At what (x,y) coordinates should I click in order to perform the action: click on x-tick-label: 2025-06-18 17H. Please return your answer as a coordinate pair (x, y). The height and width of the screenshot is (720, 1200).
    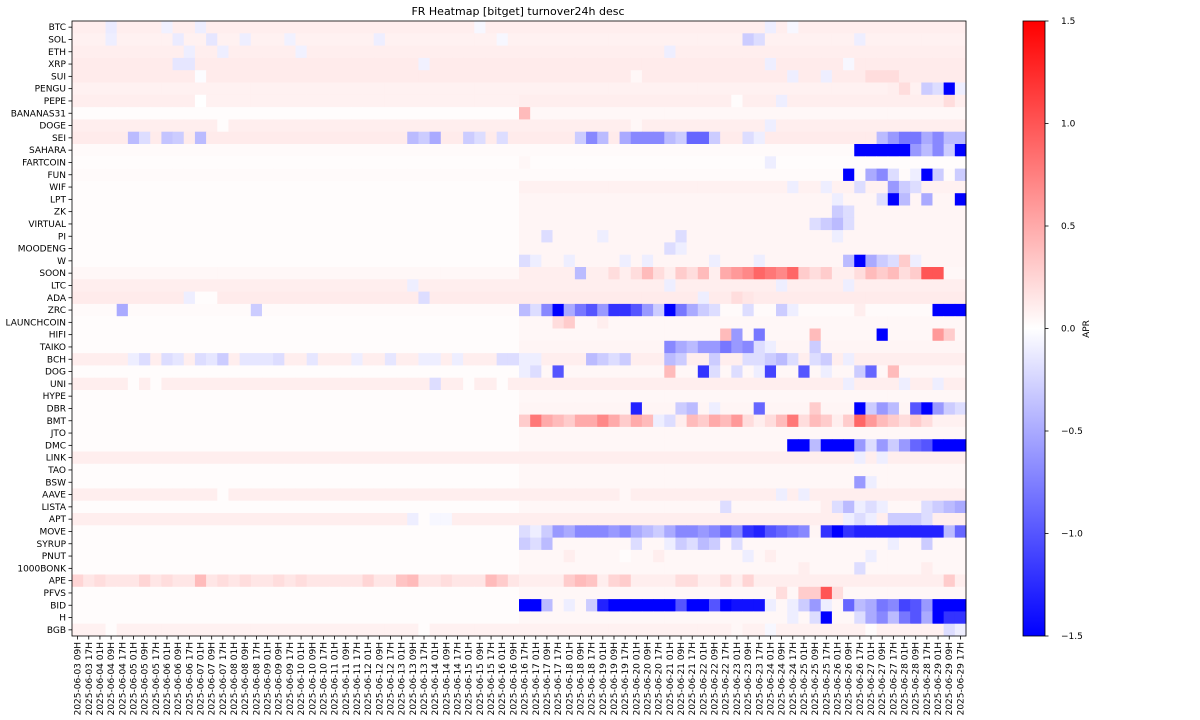
    Looking at the image, I should click on (593, 678).